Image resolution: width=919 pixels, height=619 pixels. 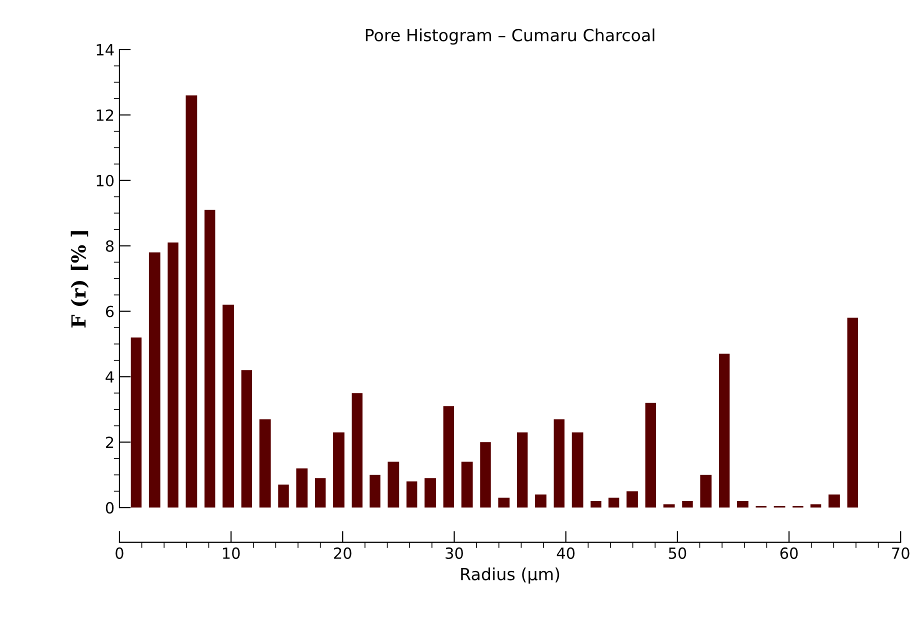 What do you see at coordinates (901, 553) in the screenshot?
I see `x-tick-label: 70` at bounding box center [901, 553].